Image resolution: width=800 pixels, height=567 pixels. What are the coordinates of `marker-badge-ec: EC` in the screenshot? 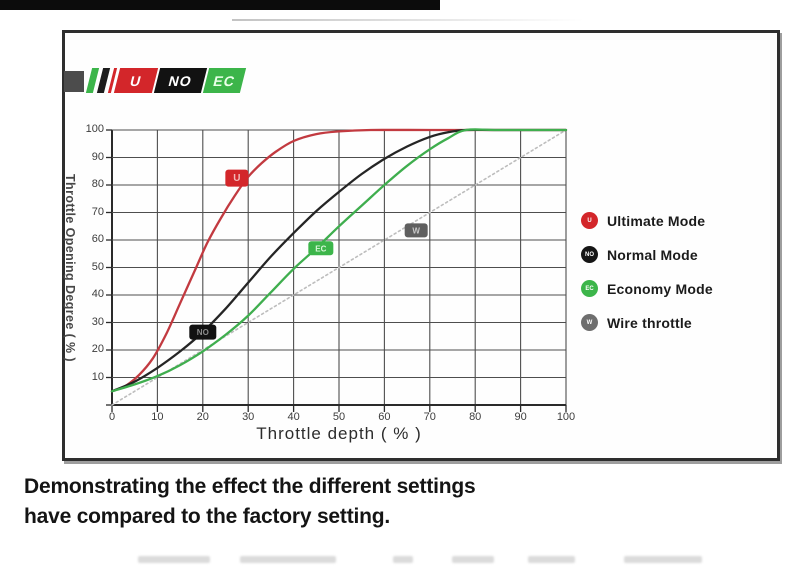 It's located at (321, 248).